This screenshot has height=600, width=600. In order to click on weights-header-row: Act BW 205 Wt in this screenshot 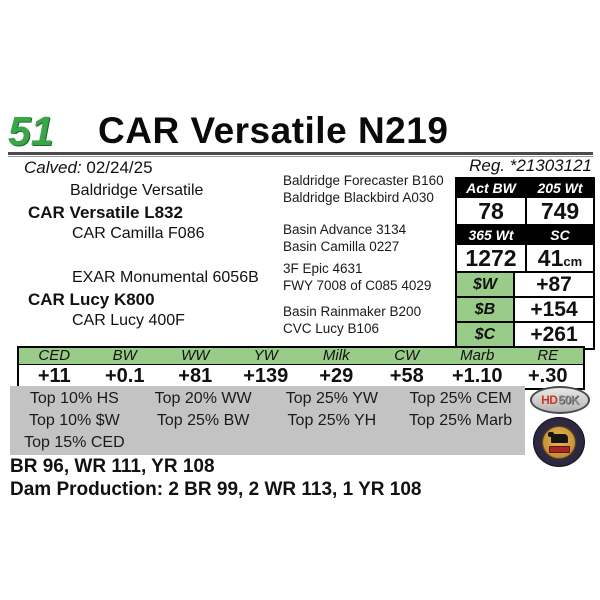, I will do `click(525, 188)`.